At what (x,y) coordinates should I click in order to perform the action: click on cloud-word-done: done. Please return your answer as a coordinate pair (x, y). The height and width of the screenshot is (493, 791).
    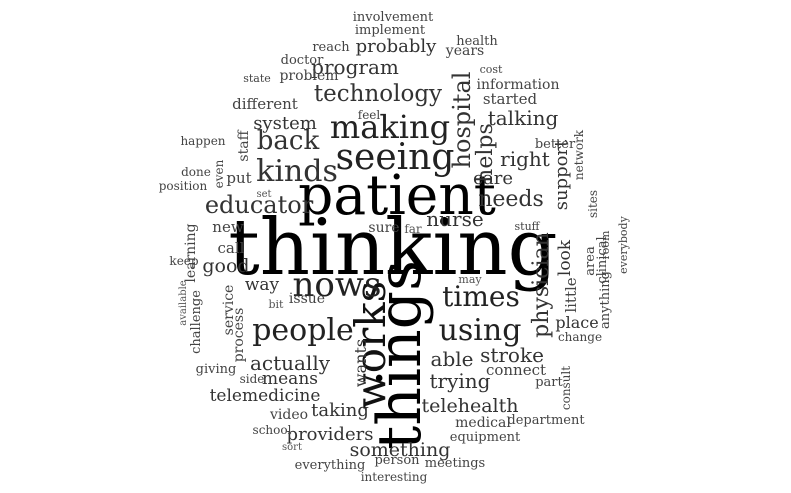
    Looking at the image, I should click on (196, 172).